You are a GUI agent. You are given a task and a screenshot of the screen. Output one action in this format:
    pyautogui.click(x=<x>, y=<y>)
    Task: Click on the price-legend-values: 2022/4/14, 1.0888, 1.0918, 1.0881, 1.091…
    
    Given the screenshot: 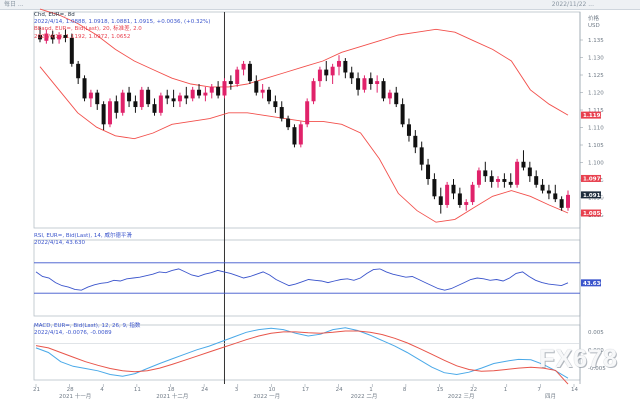 What is the action you would take?
    pyautogui.click(x=122, y=22)
    